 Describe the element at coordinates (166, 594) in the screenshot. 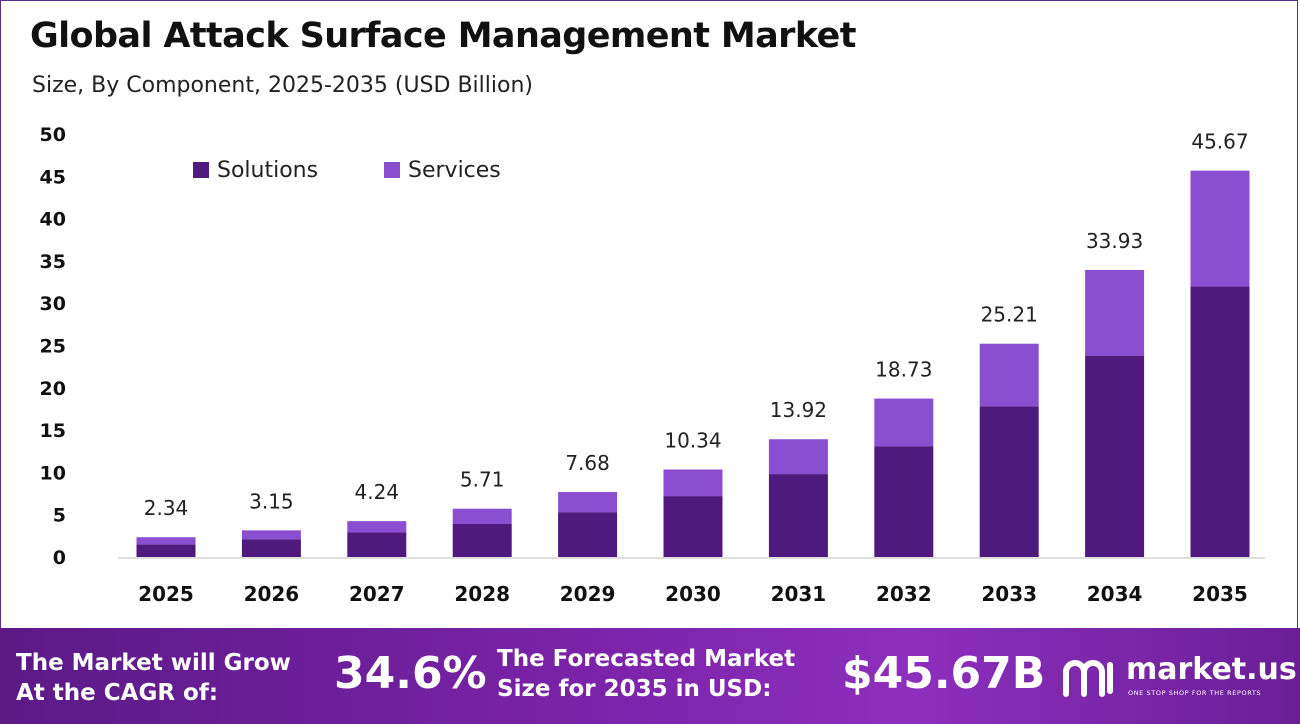

I see `x-tick-label-2025: 2025` at that location.